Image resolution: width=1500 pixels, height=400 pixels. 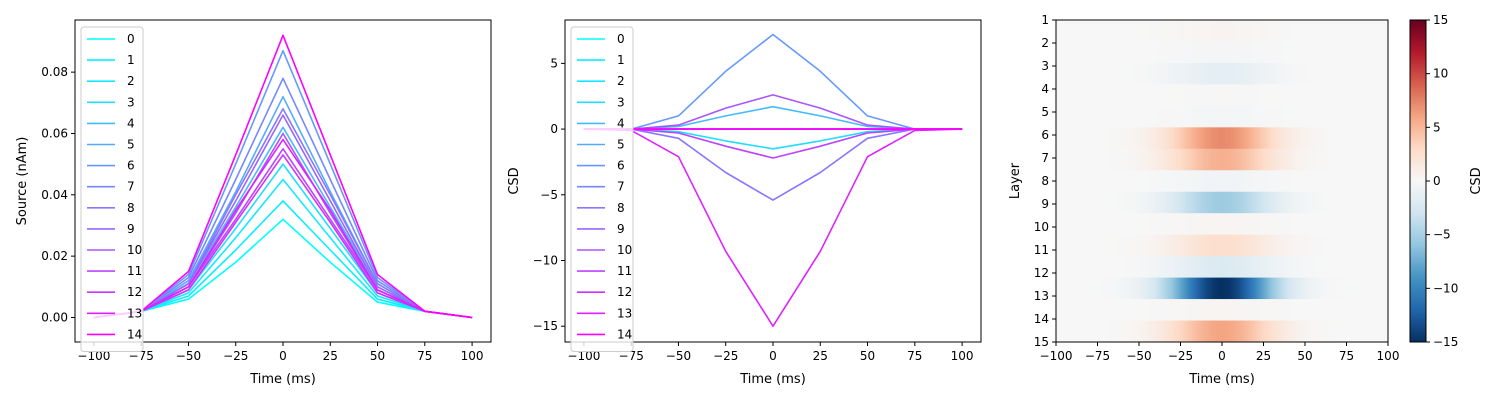 I want to click on legend-label: 4, so click(x=621, y=123).